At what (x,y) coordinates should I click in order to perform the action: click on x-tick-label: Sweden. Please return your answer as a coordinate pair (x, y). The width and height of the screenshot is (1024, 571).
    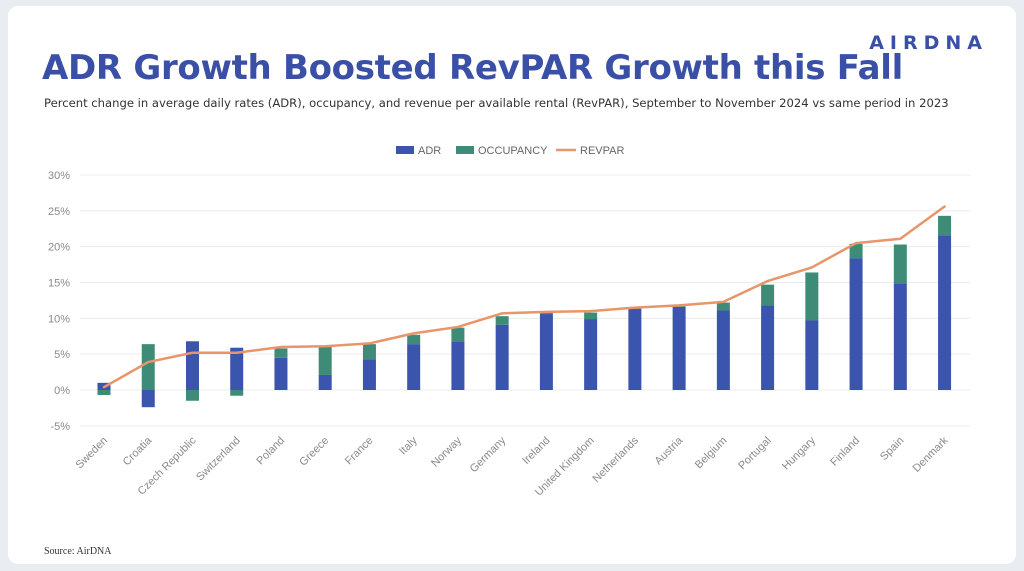
    Looking at the image, I should click on (92, 453).